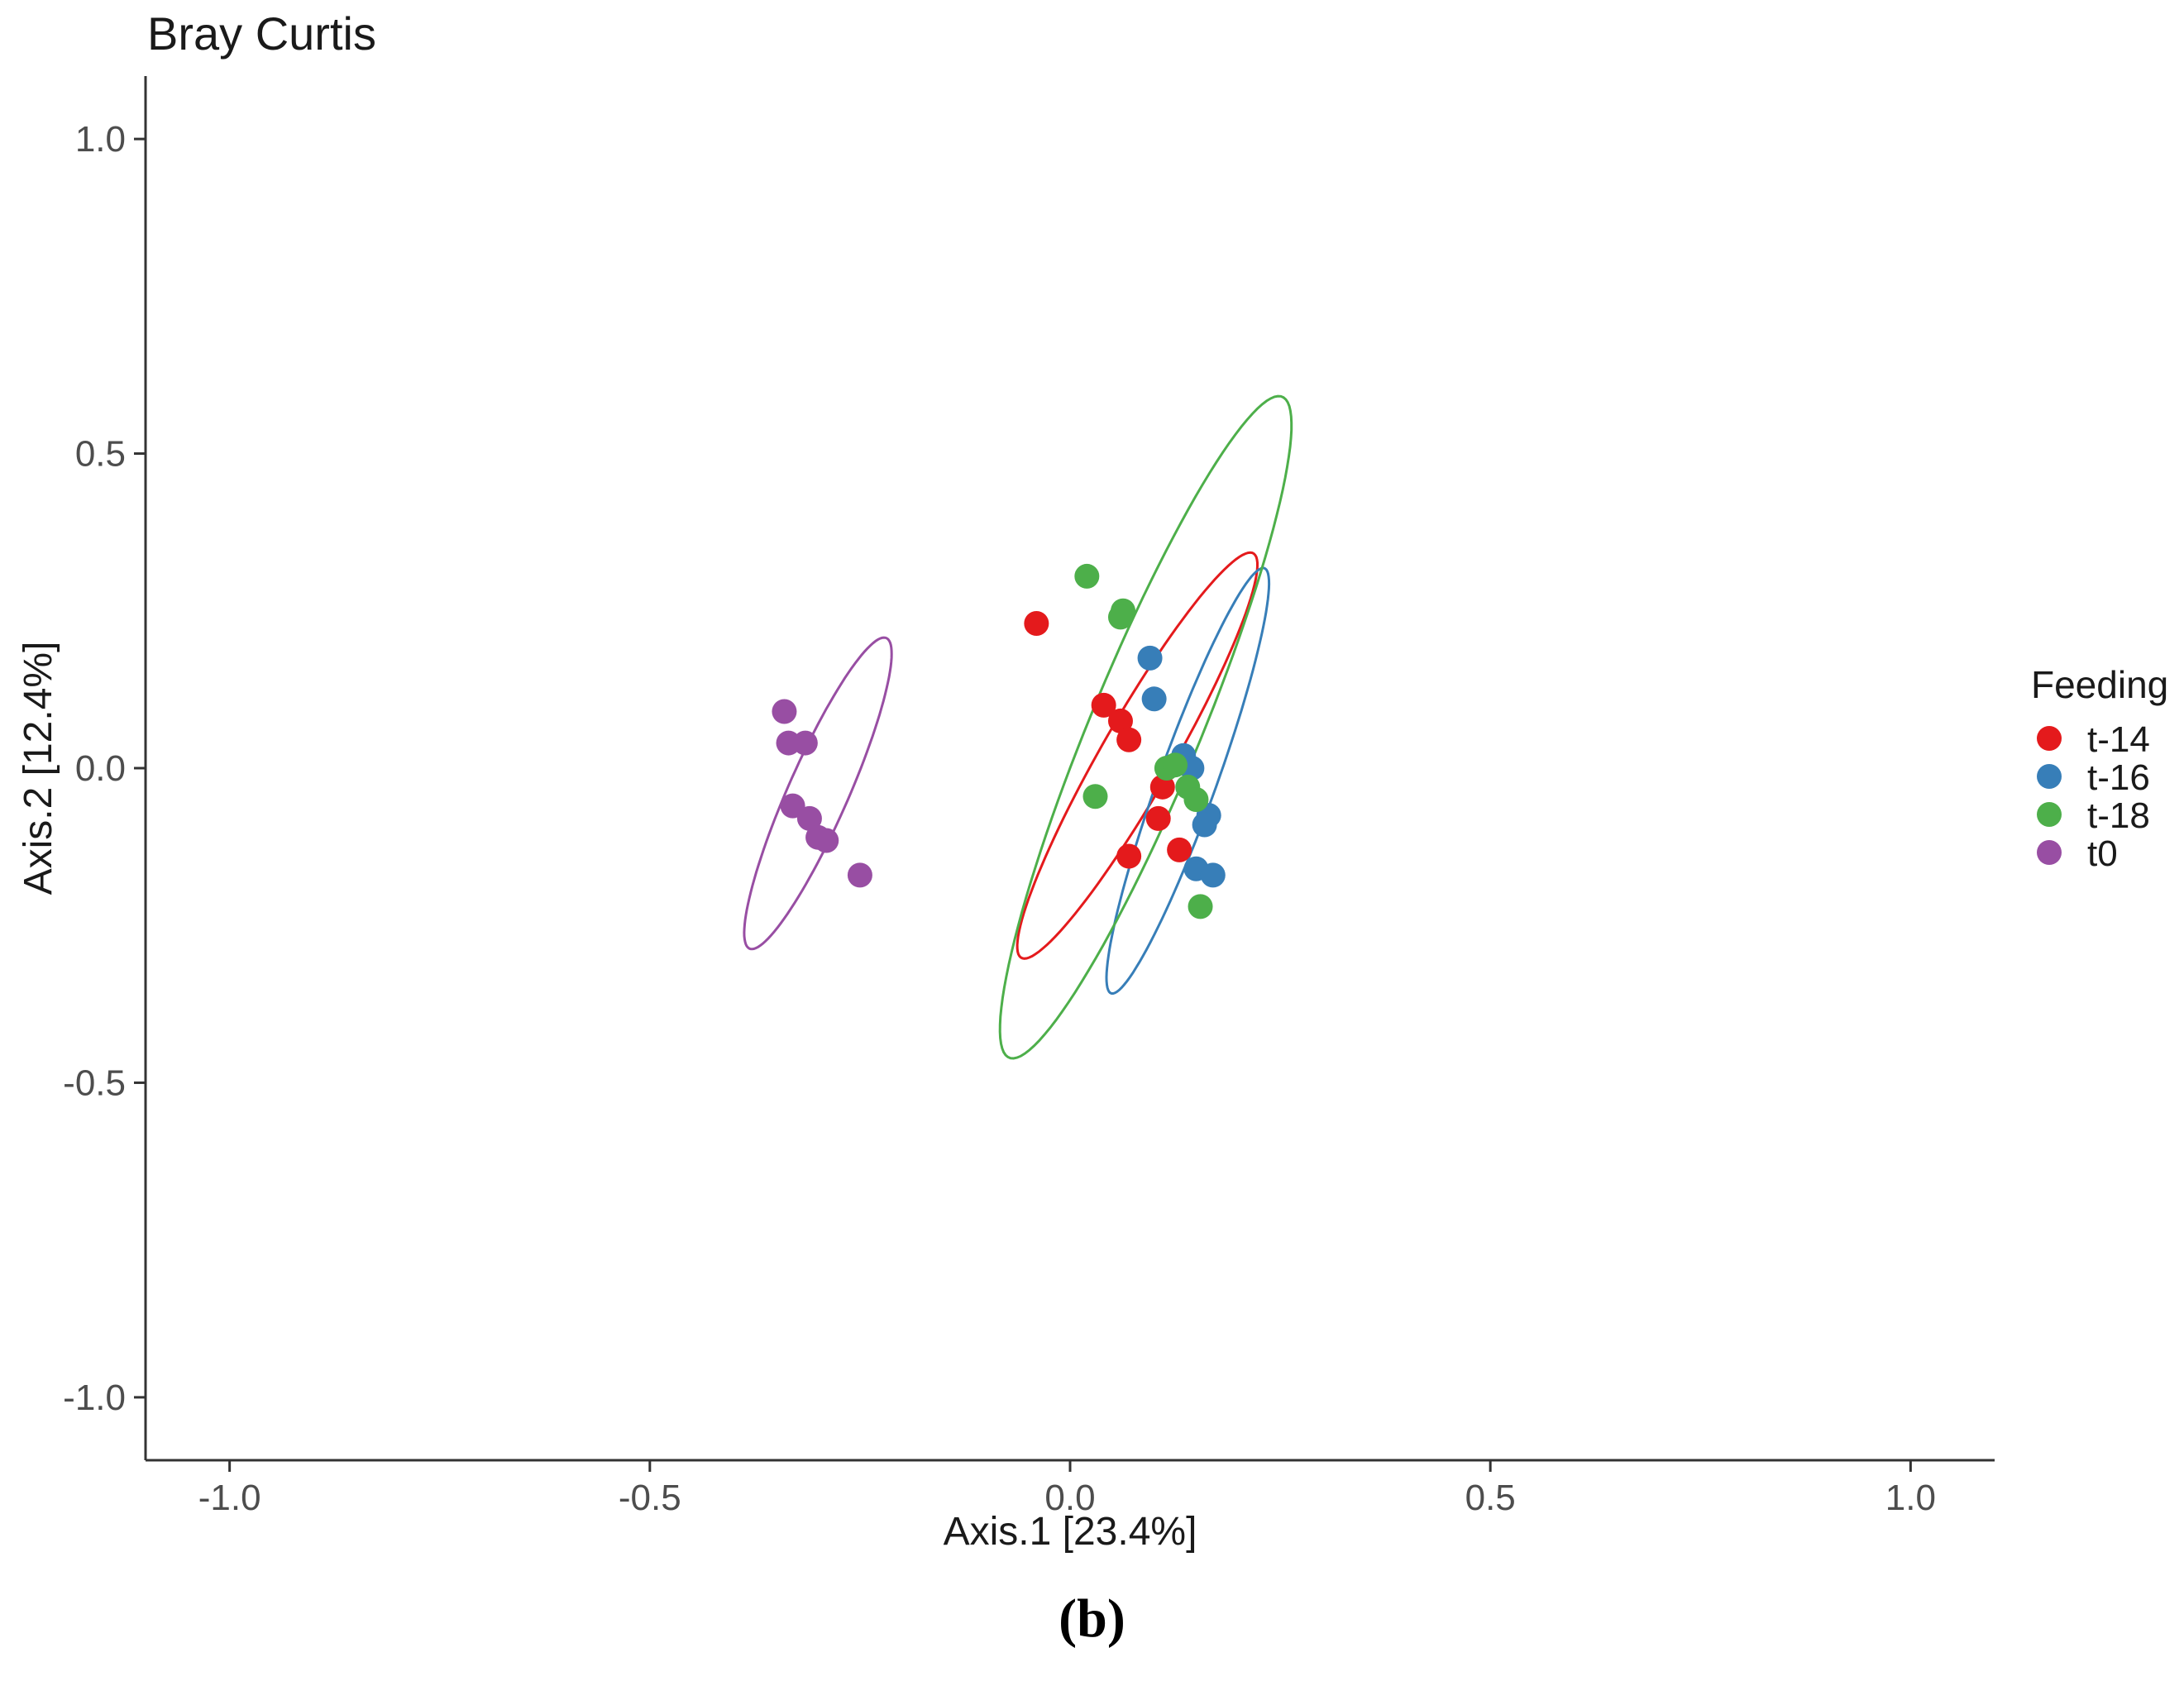  Describe the element at coordinates (261, 33) in the screenshot. I see `chart-title: Bray Curtis` at that location.